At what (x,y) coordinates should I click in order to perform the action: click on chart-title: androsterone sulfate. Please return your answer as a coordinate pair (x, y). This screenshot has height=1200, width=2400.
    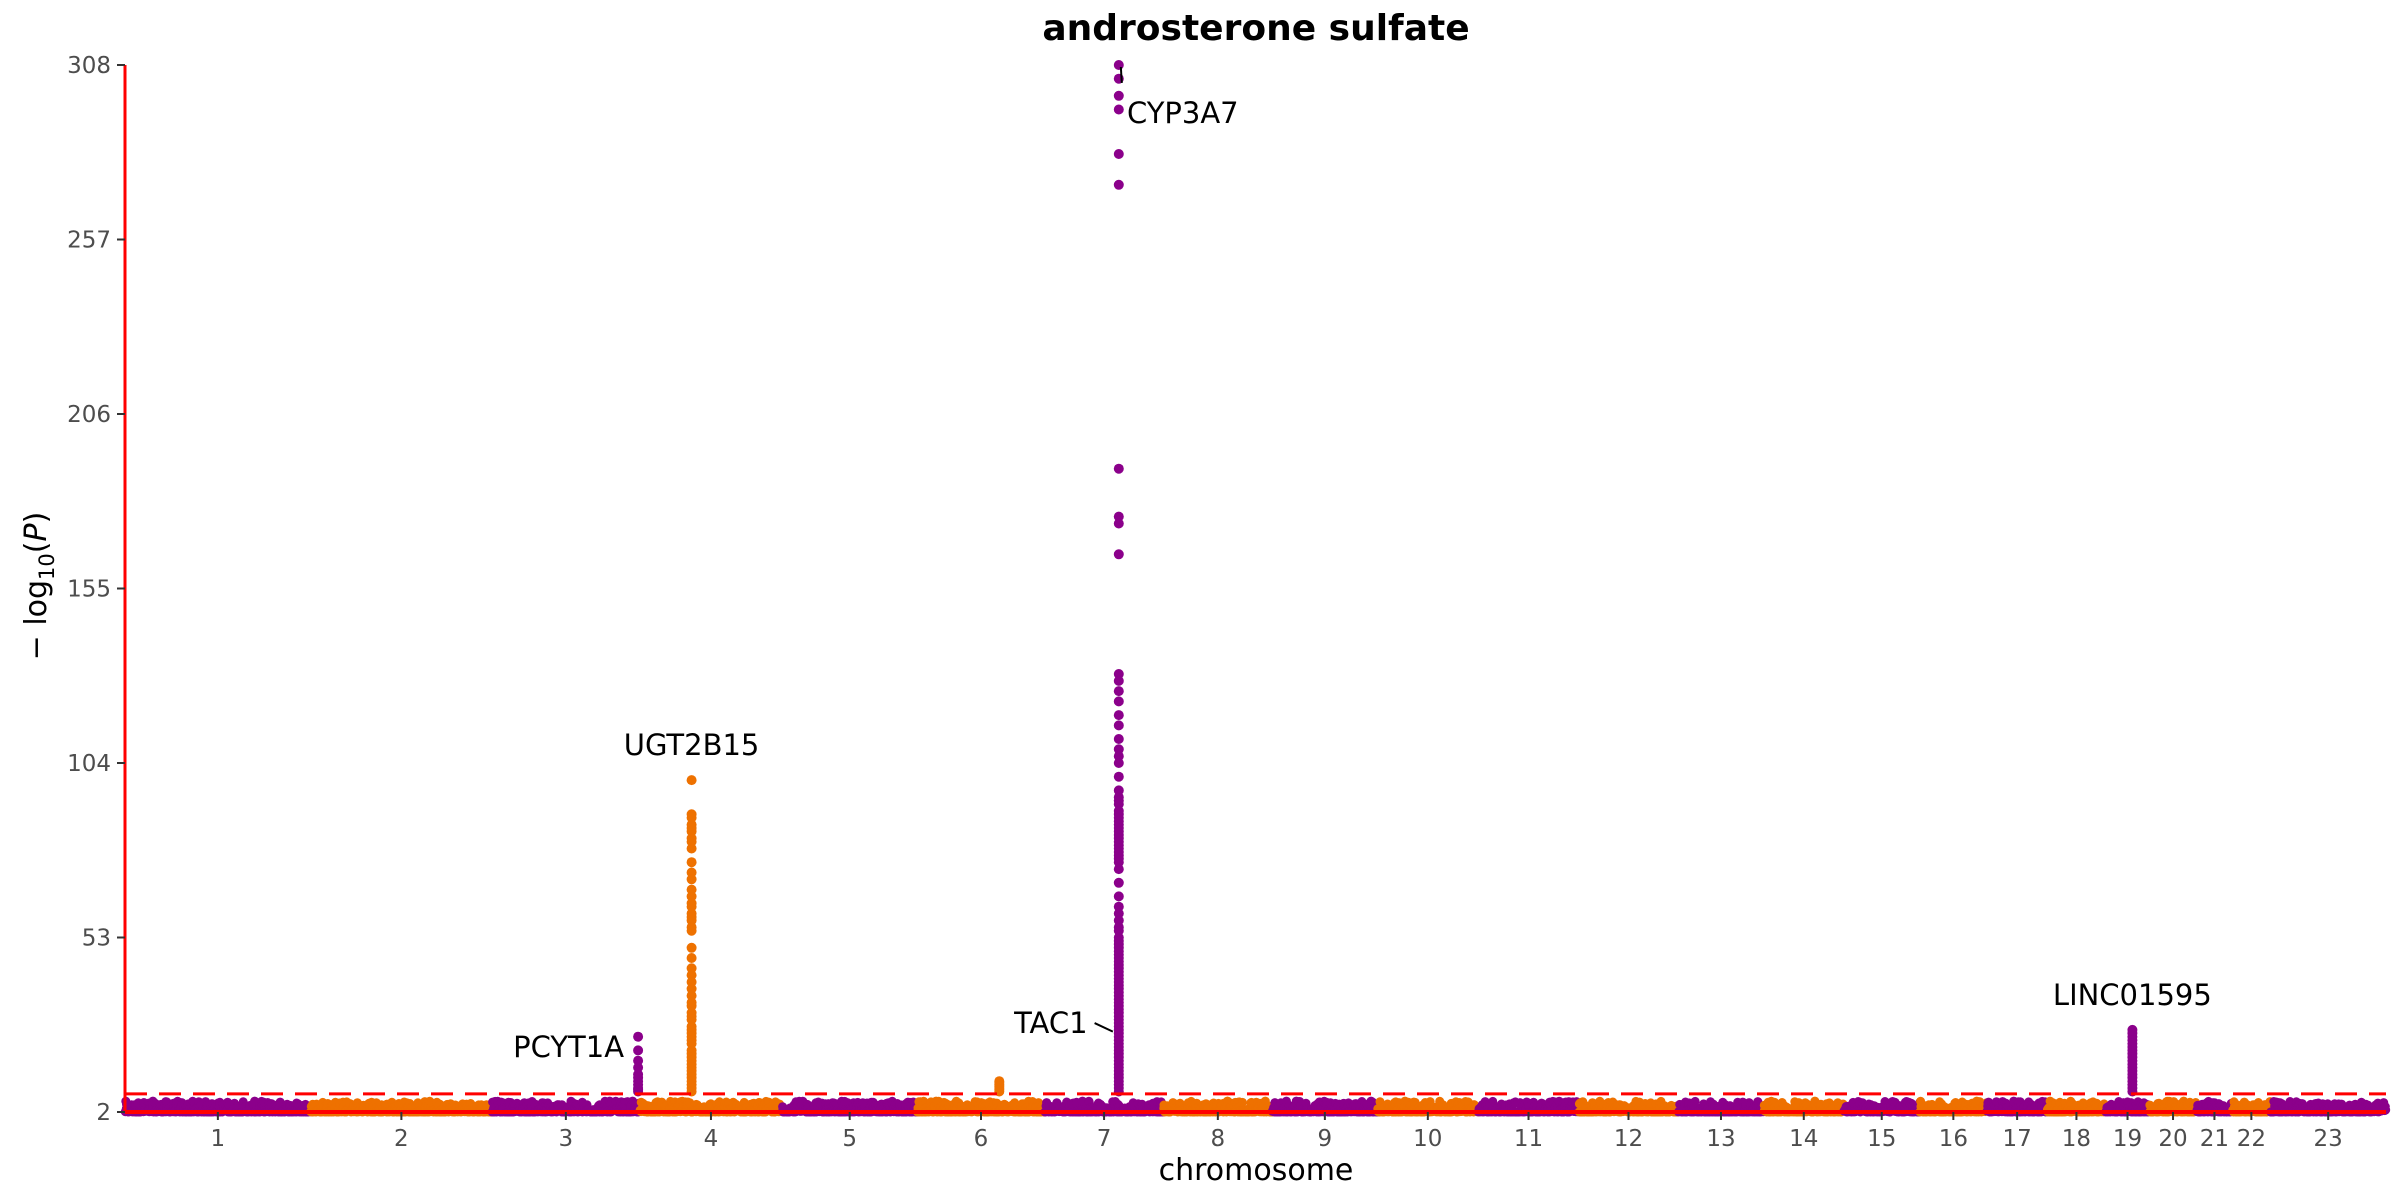
    Looking at the image, I should click on (1255, 28).